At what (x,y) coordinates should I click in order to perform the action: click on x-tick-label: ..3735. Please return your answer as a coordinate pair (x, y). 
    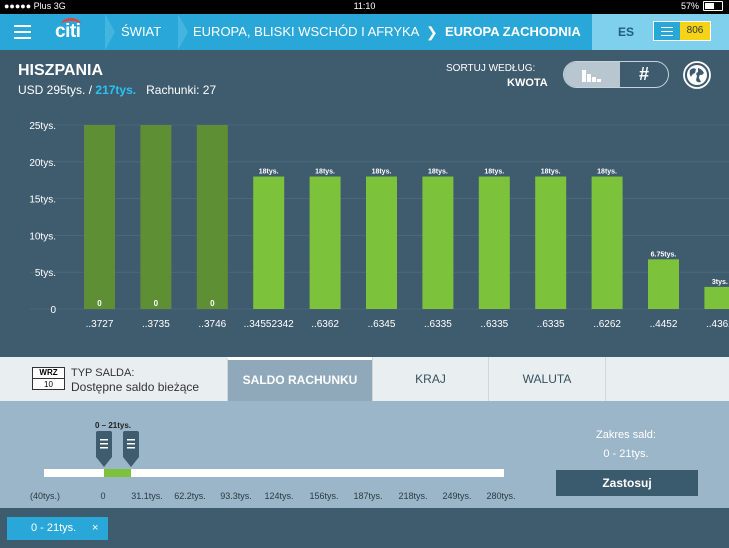
    Looking at the image, I should click on (156, 324).